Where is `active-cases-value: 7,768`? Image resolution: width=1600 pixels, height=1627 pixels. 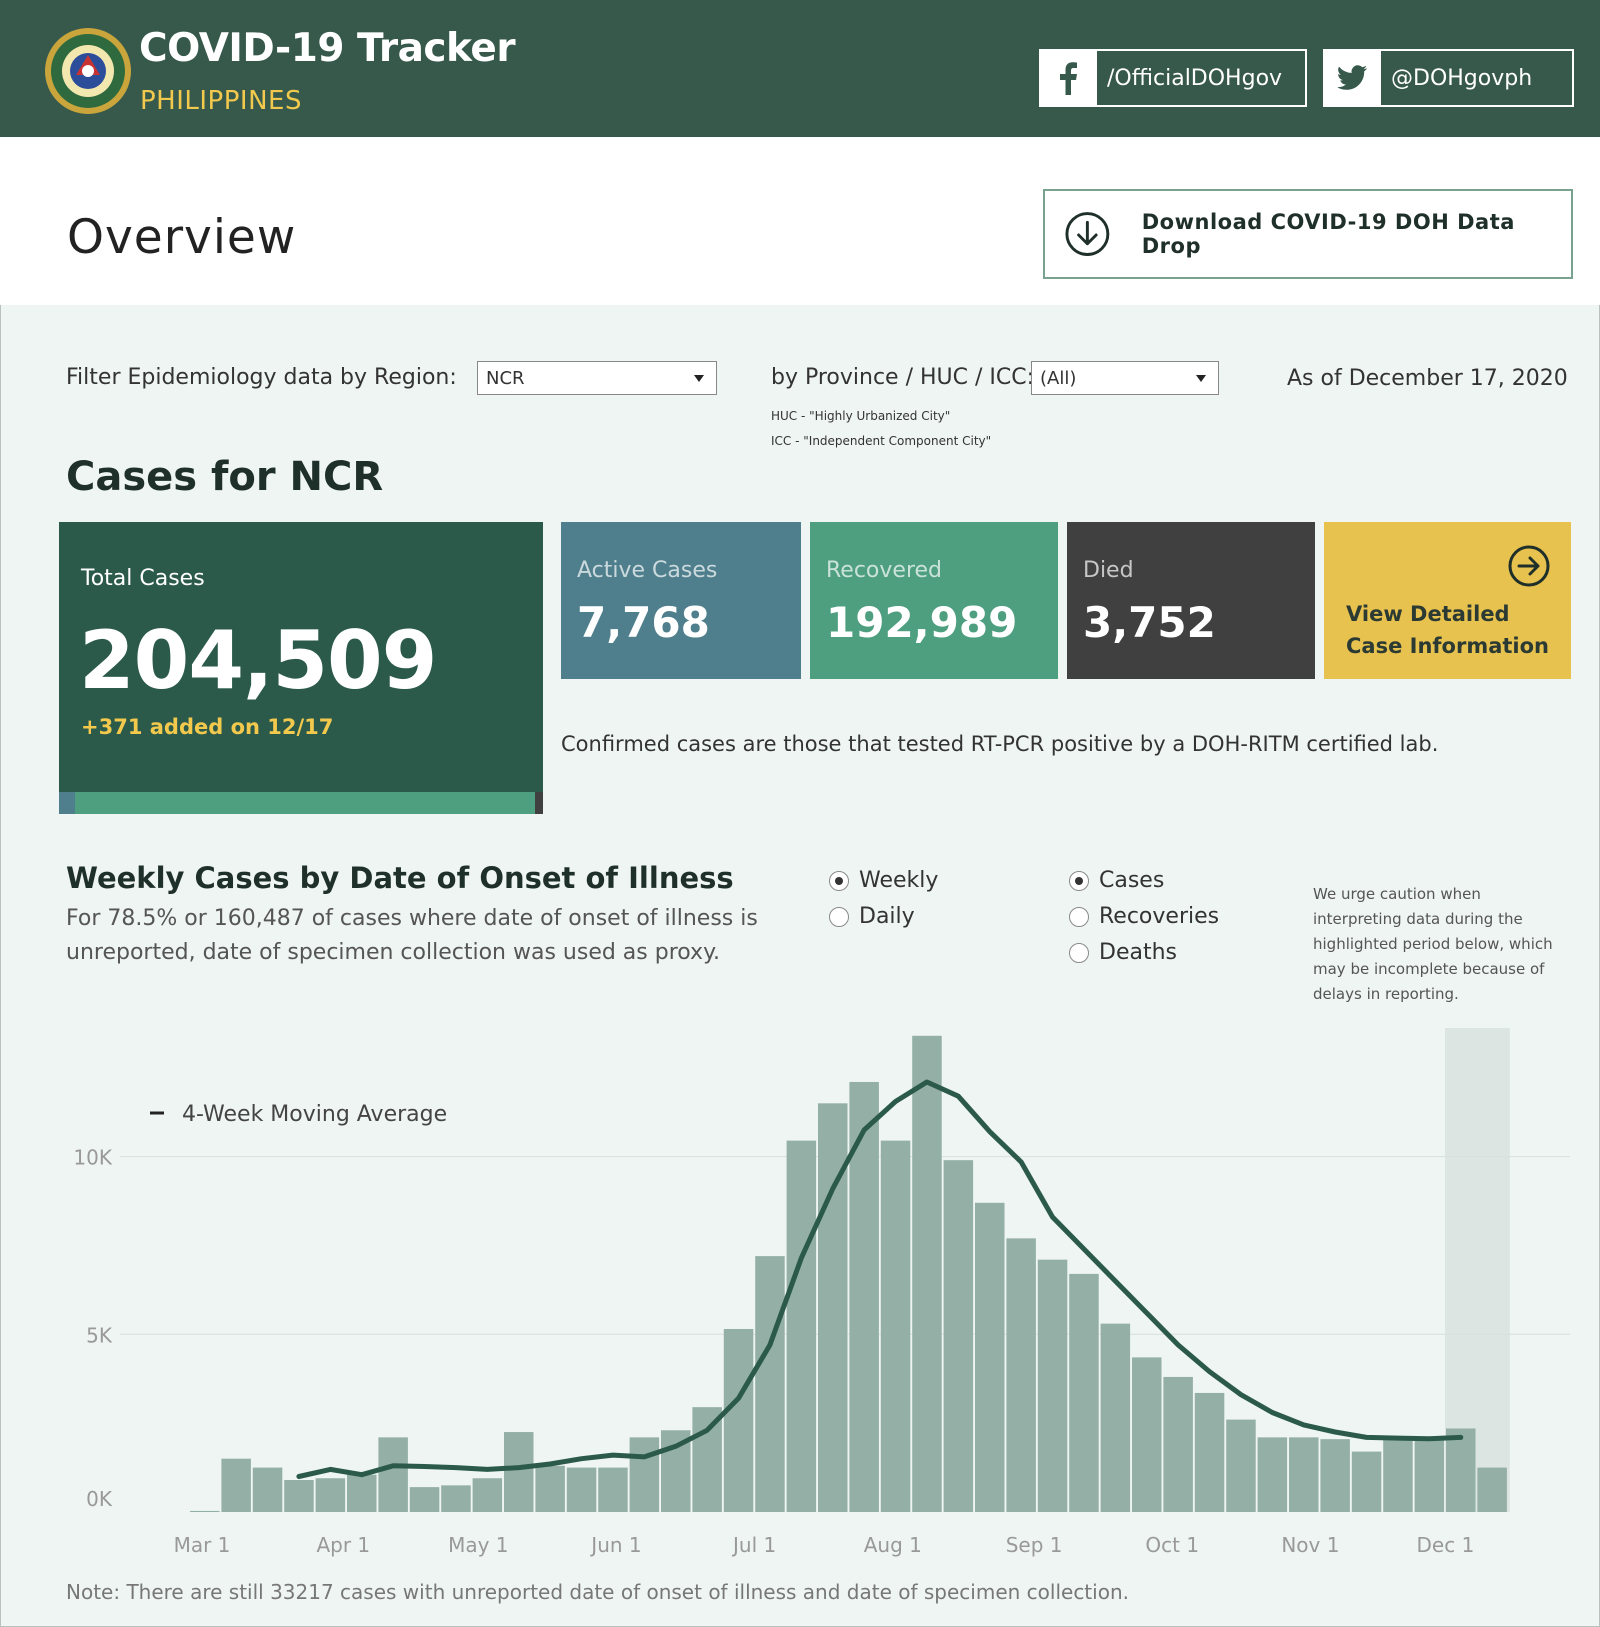 active-cases-value: 7,768 is located at coordinates (643, 622).